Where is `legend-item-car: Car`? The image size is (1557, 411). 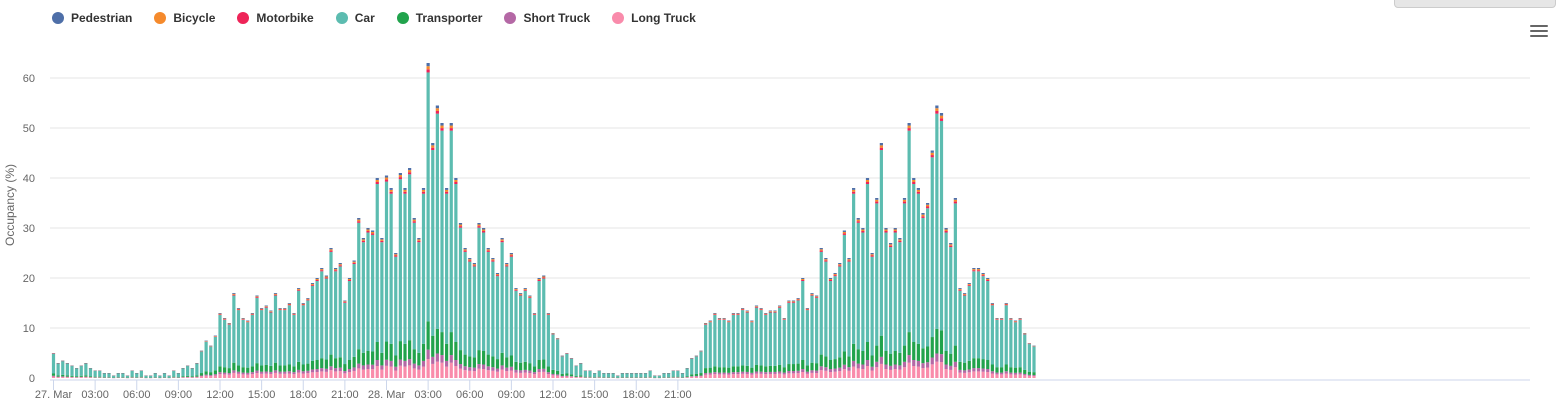
legend-item-car: Car is located at coordinates (355, 18).